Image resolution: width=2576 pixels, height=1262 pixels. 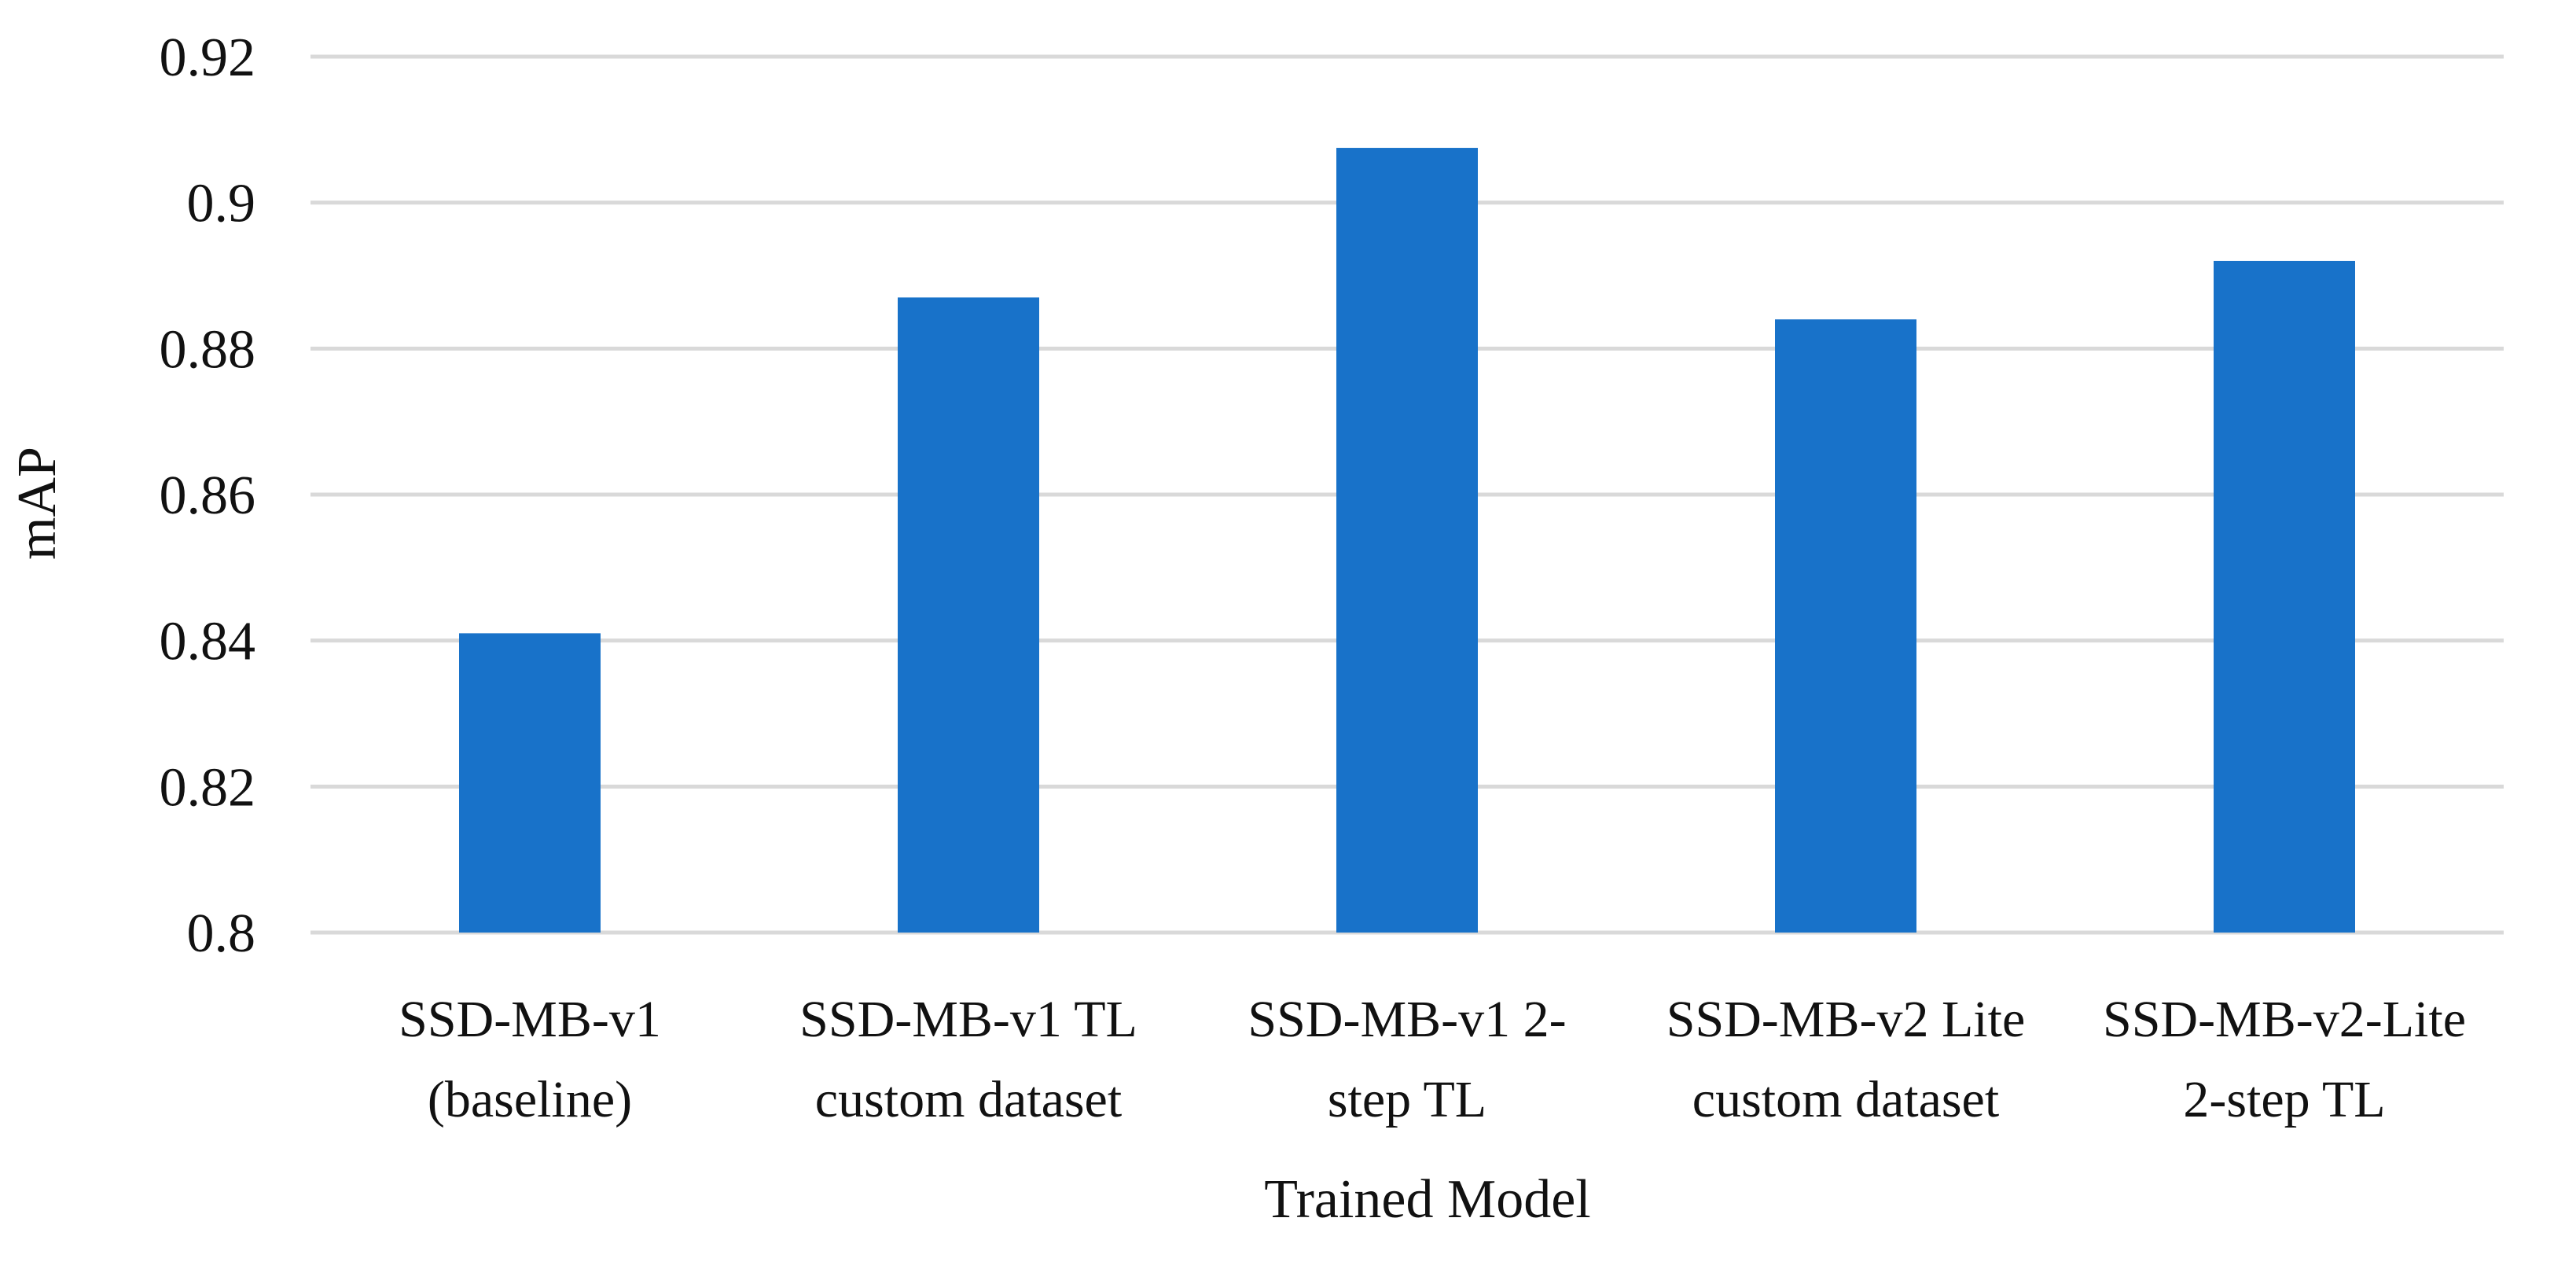 What do you see at coordinates (37, 503) in the screenshot?
I see `y-axis-title: mAP` at bounding box center [37, 503].